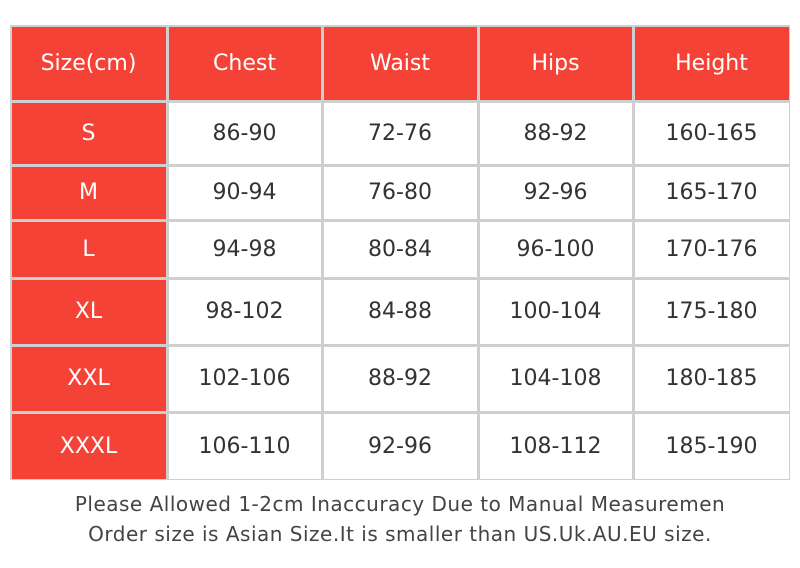 The height and width of the screenshot is (568, 800). What do you see at coordinates (711, 133) in the screenshot?
I see `value-cell: 160-165` at bounding box center [711, 133].